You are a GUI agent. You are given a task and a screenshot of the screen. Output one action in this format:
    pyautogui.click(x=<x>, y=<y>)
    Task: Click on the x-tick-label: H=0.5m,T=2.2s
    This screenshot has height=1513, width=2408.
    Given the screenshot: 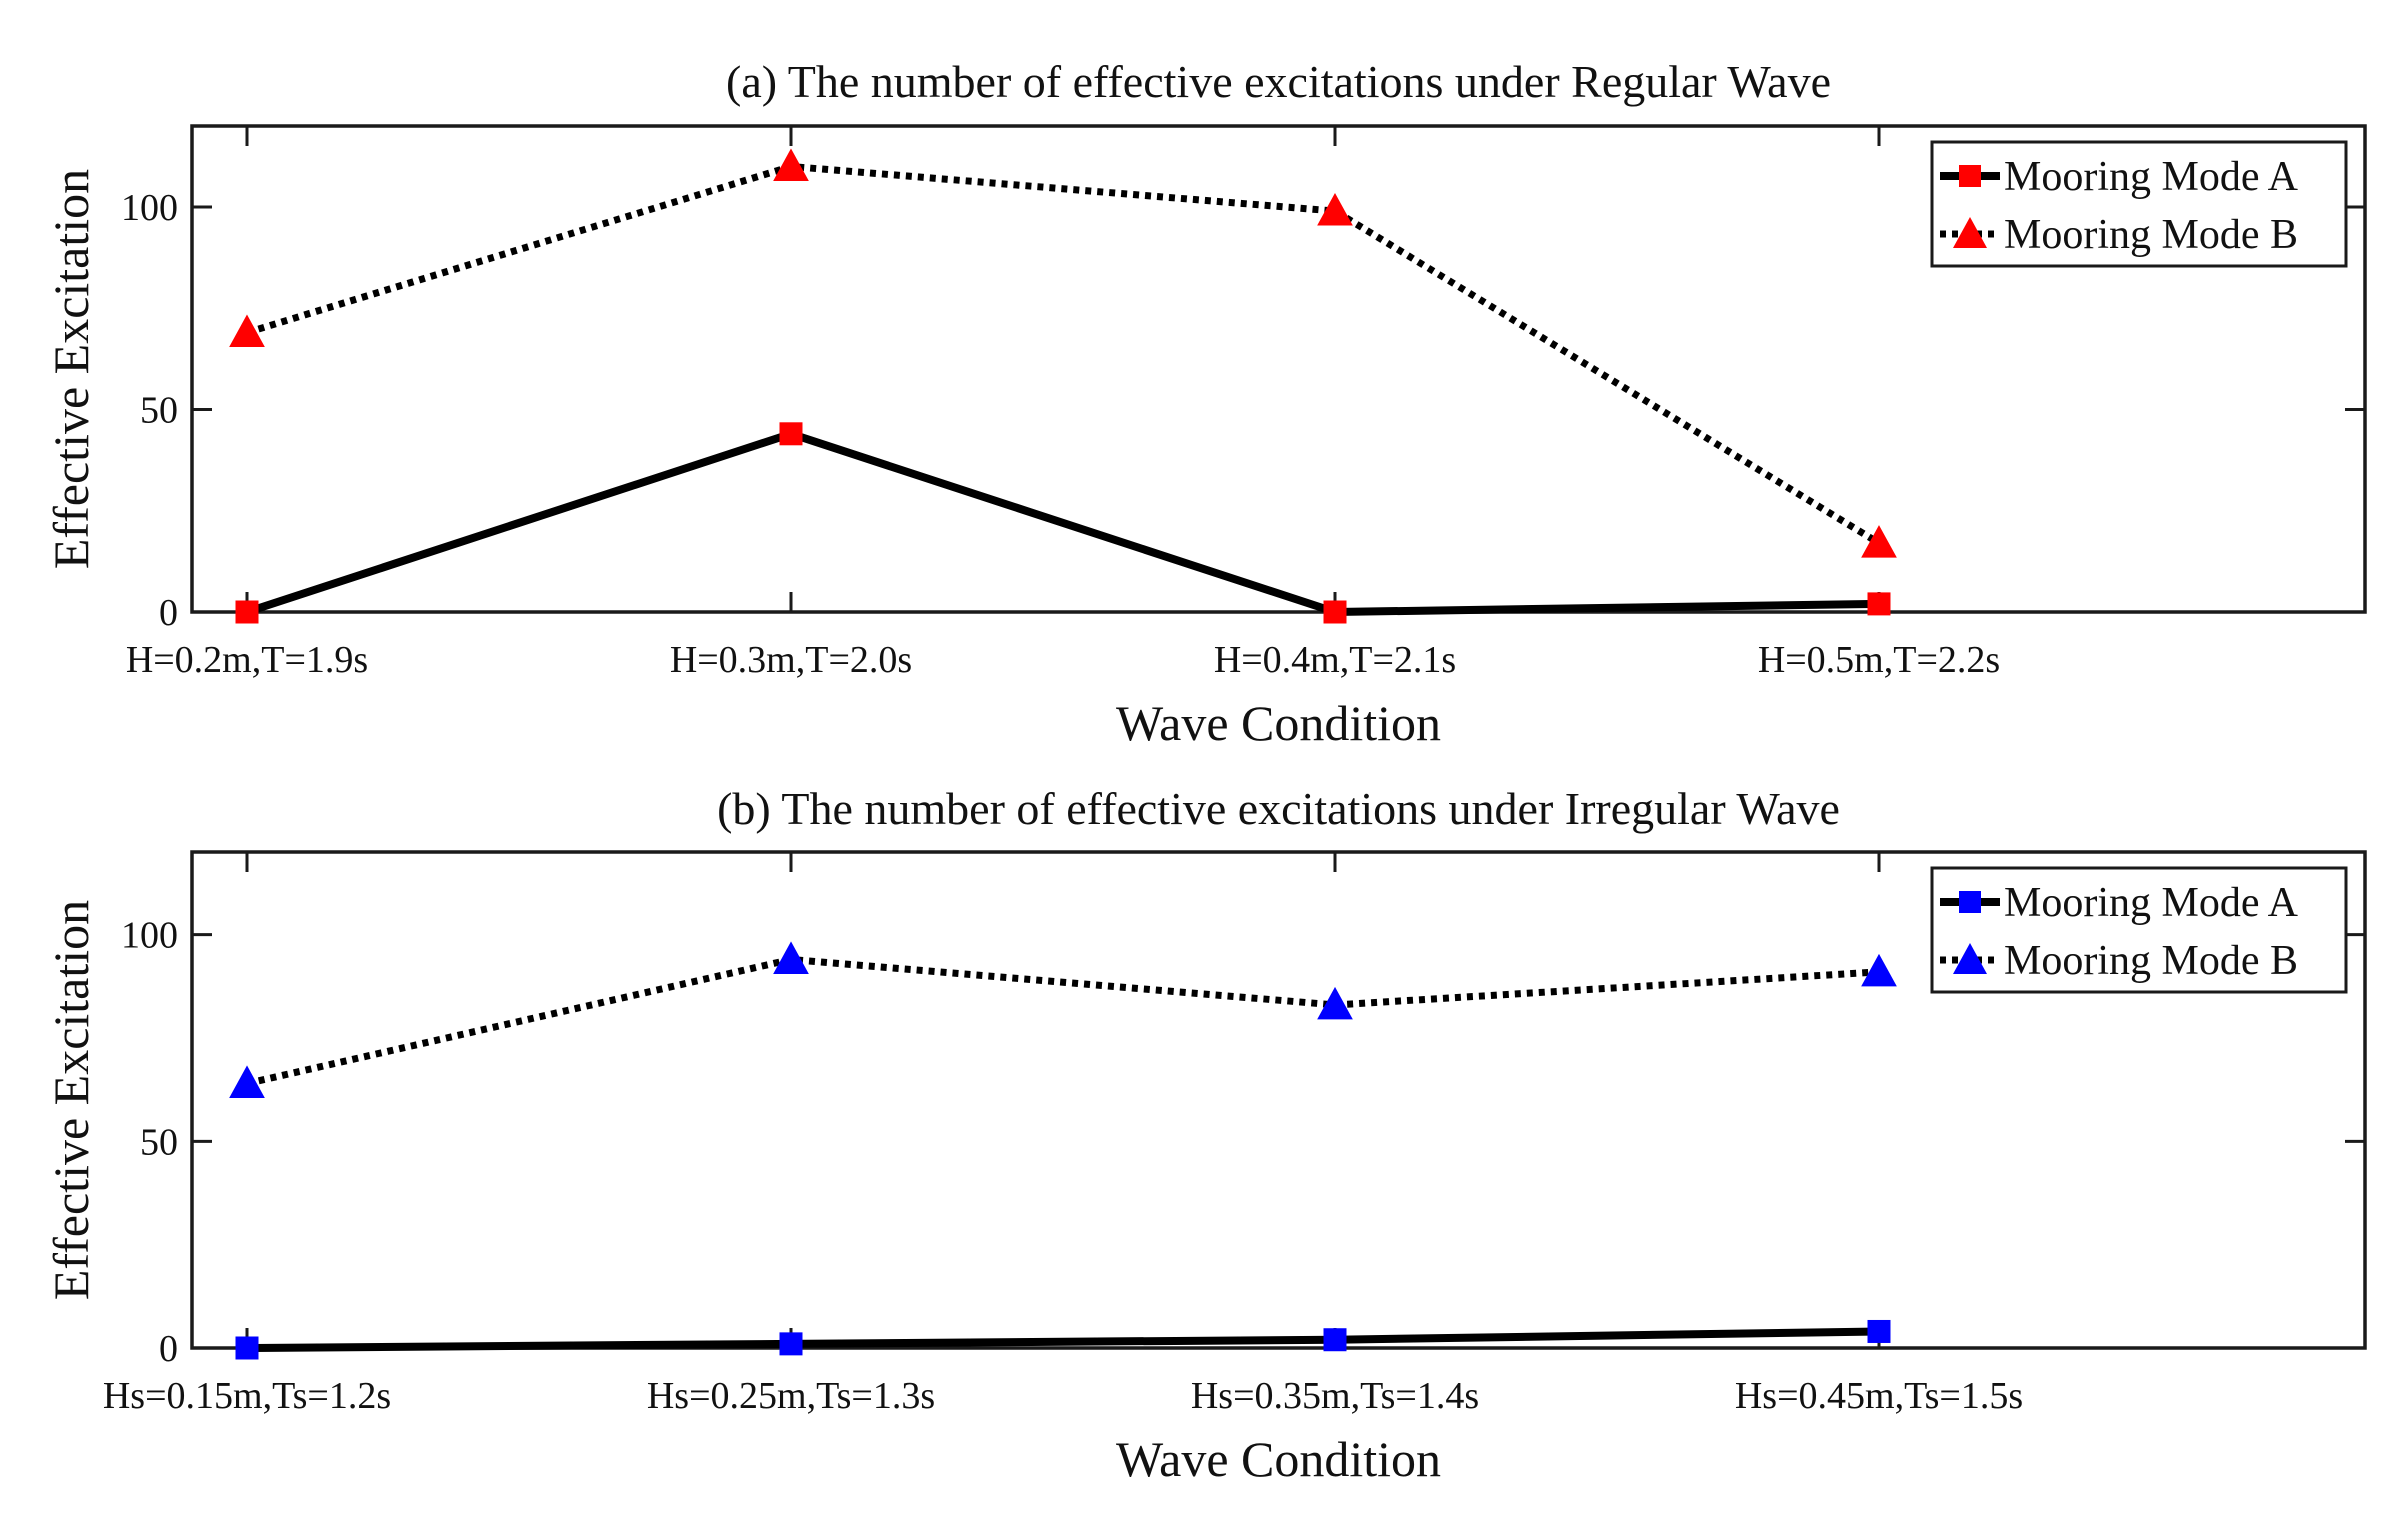 What is the action you would take?
    pyautogui.click(x=1879, y=660)
    